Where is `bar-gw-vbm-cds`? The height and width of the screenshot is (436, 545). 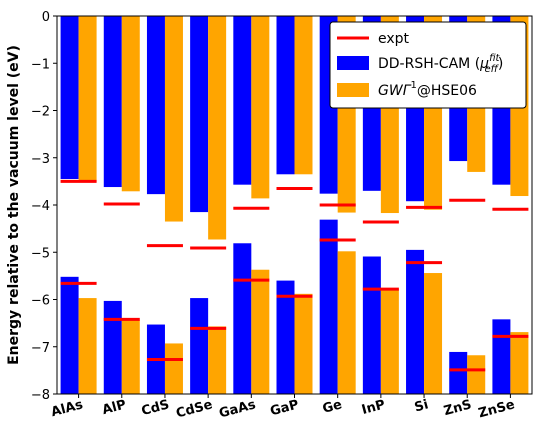 bar-gw-vbm-cds is located at coordinates (173, 368).